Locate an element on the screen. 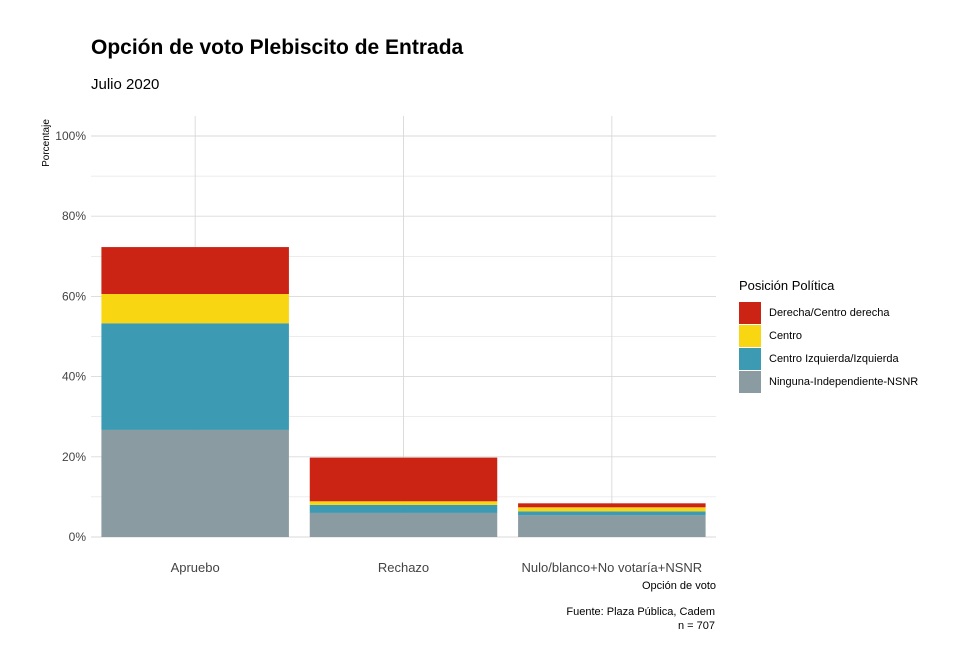 The height and width of the screenshot is (672, 960). caption-sample-size: n = 707 is located at coordinates (696, 626).